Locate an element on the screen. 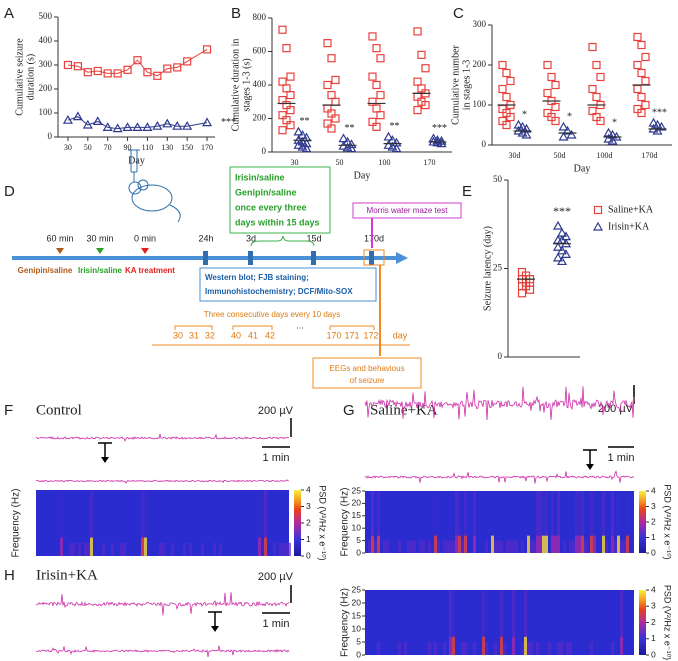 The image size is (678, 661). y-tick-label: 400 is located at coordinates (46, 40).